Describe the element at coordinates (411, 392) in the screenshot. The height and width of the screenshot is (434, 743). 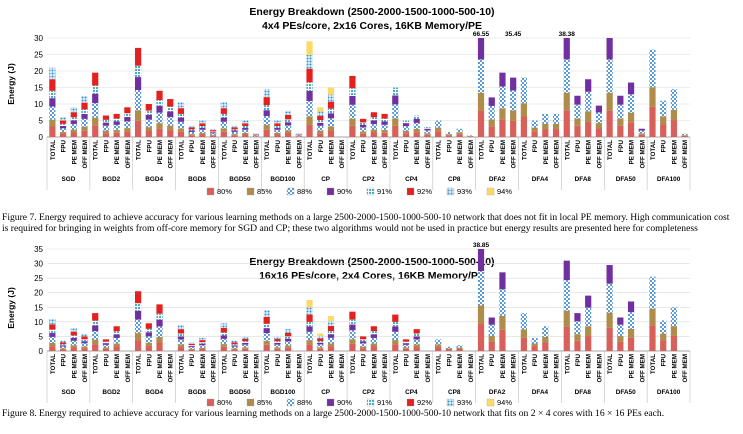
I see `group-label: CP4` at that location.